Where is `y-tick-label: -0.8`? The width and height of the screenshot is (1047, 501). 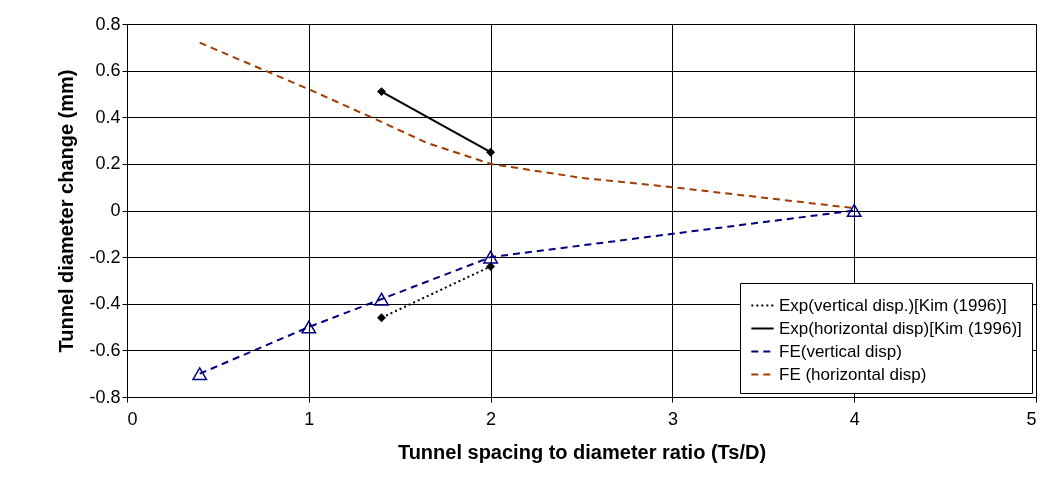 y-tick-label: -0.8 is located at coordinates (105, 396).